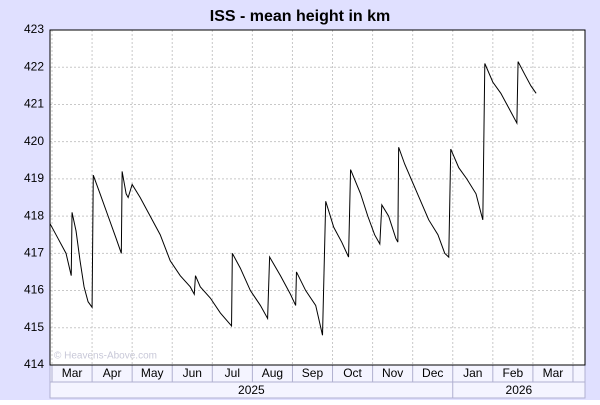 This screenshot has height=405, width=600. What do you see at coordinates (272, 373) in the screenshot?
I see `x-tick-label: Aug` at bounding box center [272, 373].